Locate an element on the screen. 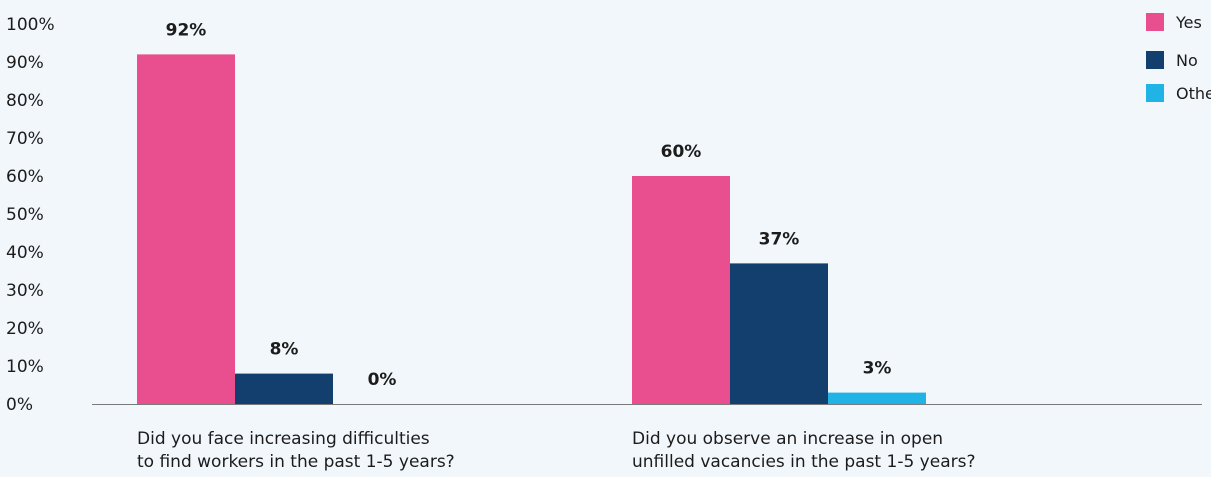  y-tick-label: 100% is located at coordinates (30, 25).